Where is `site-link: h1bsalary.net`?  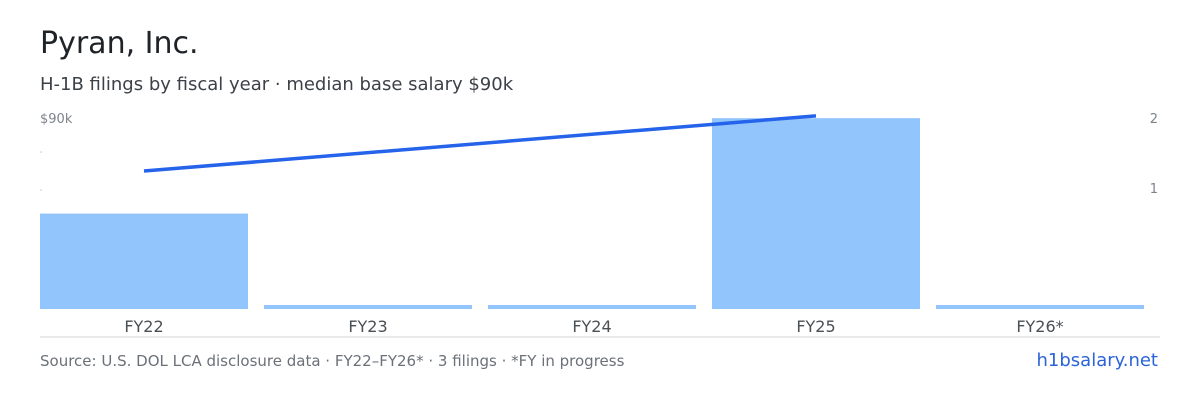 site-link: h1bsalary.net is located at coordinates (1097, 360).